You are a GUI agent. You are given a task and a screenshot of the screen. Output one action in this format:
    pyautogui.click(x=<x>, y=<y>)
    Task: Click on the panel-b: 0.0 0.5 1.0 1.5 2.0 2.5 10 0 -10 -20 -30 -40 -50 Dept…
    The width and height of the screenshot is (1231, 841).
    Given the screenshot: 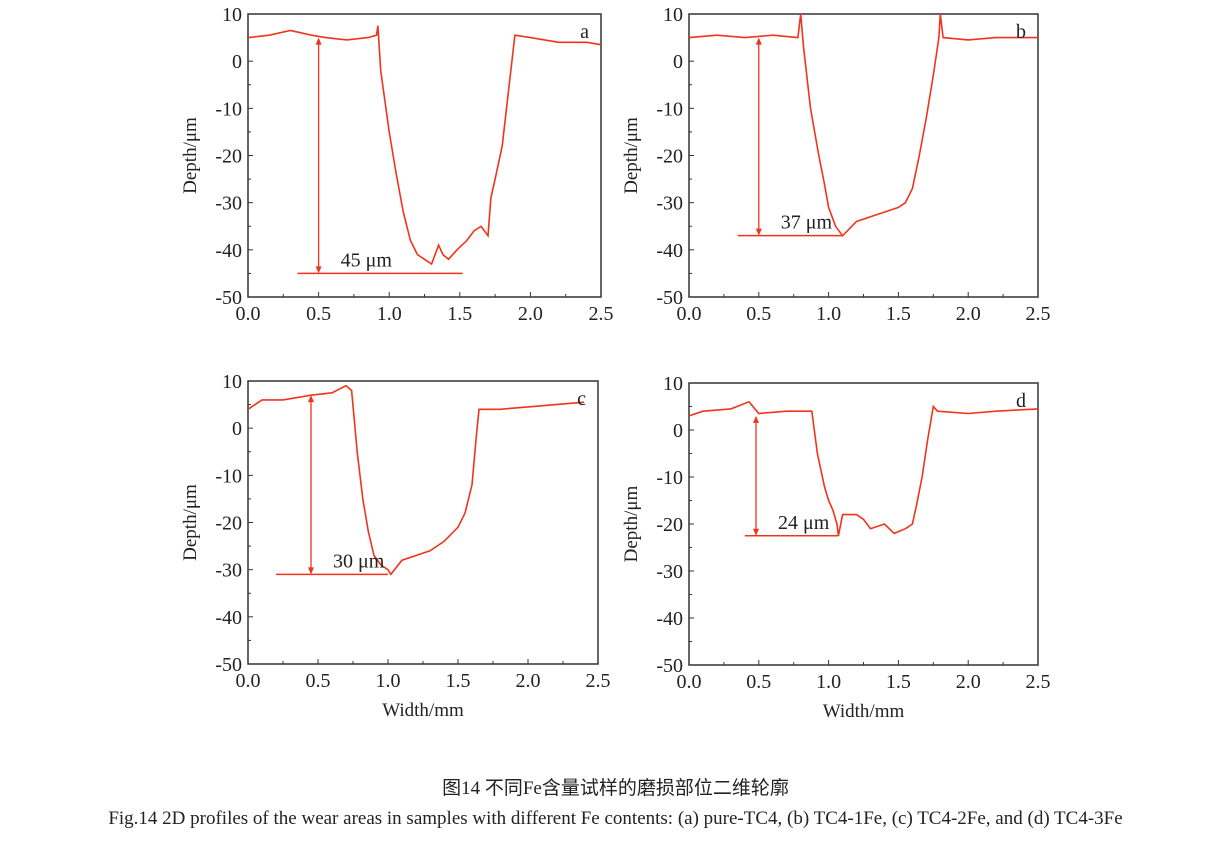 What is the action you would take?
    pyautogui.click(x=836, y=164)
    